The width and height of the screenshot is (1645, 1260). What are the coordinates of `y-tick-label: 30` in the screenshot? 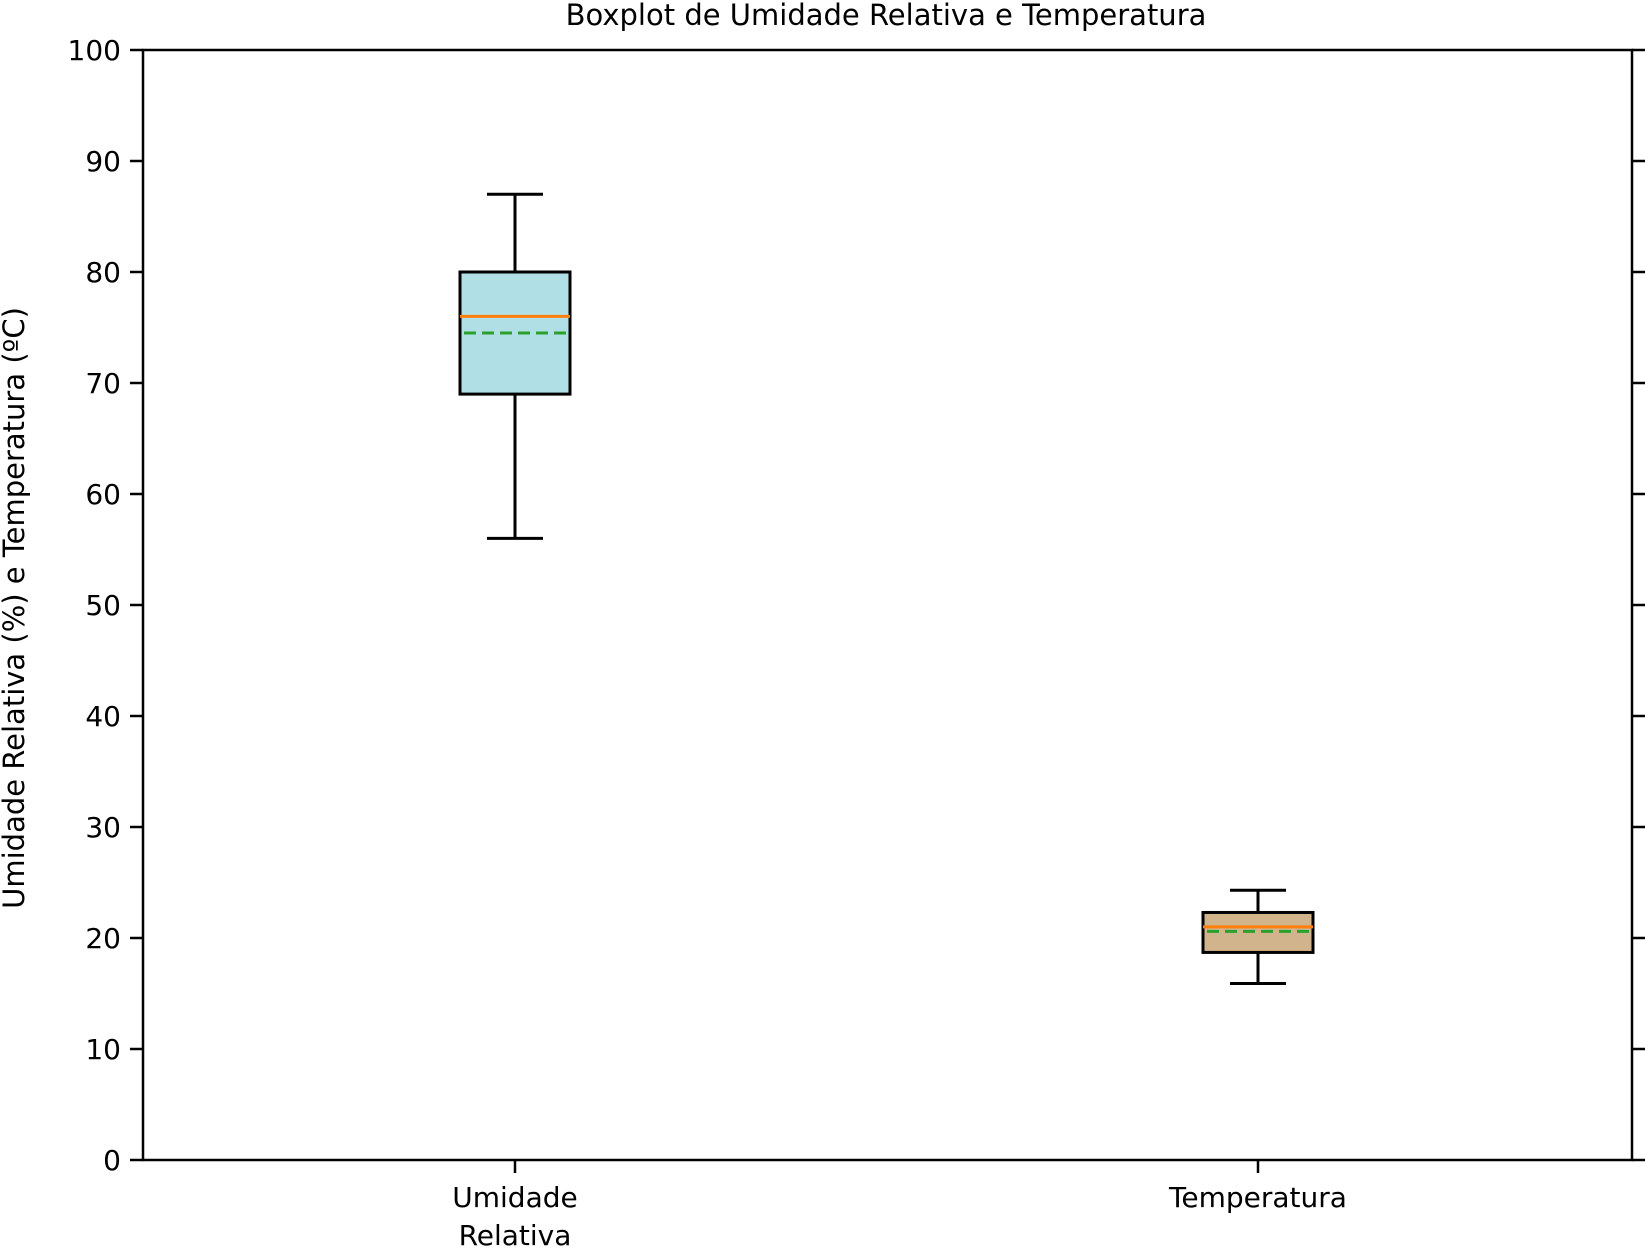 It's located at (103, 827).